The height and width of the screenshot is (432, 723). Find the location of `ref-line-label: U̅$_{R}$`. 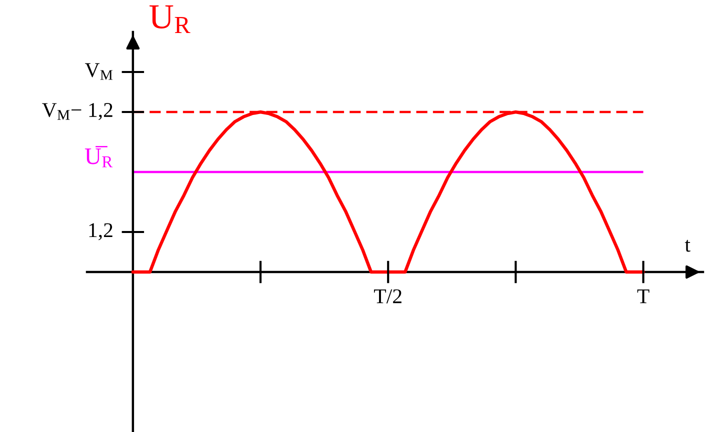

ref-line-label: U̅$_{R}$ is located at coordinates (98, 157).